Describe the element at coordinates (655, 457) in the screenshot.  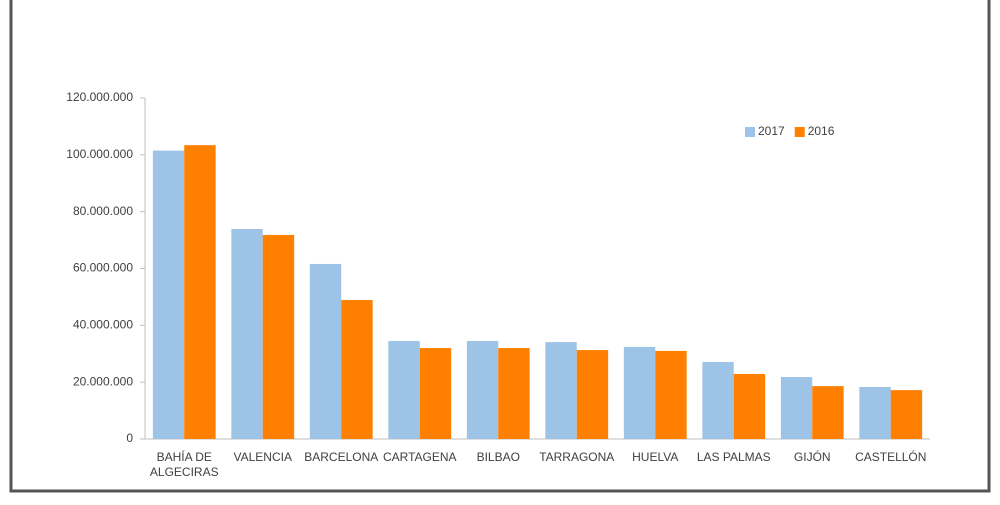
I see `x-tick-label: HUELVA` at that location.